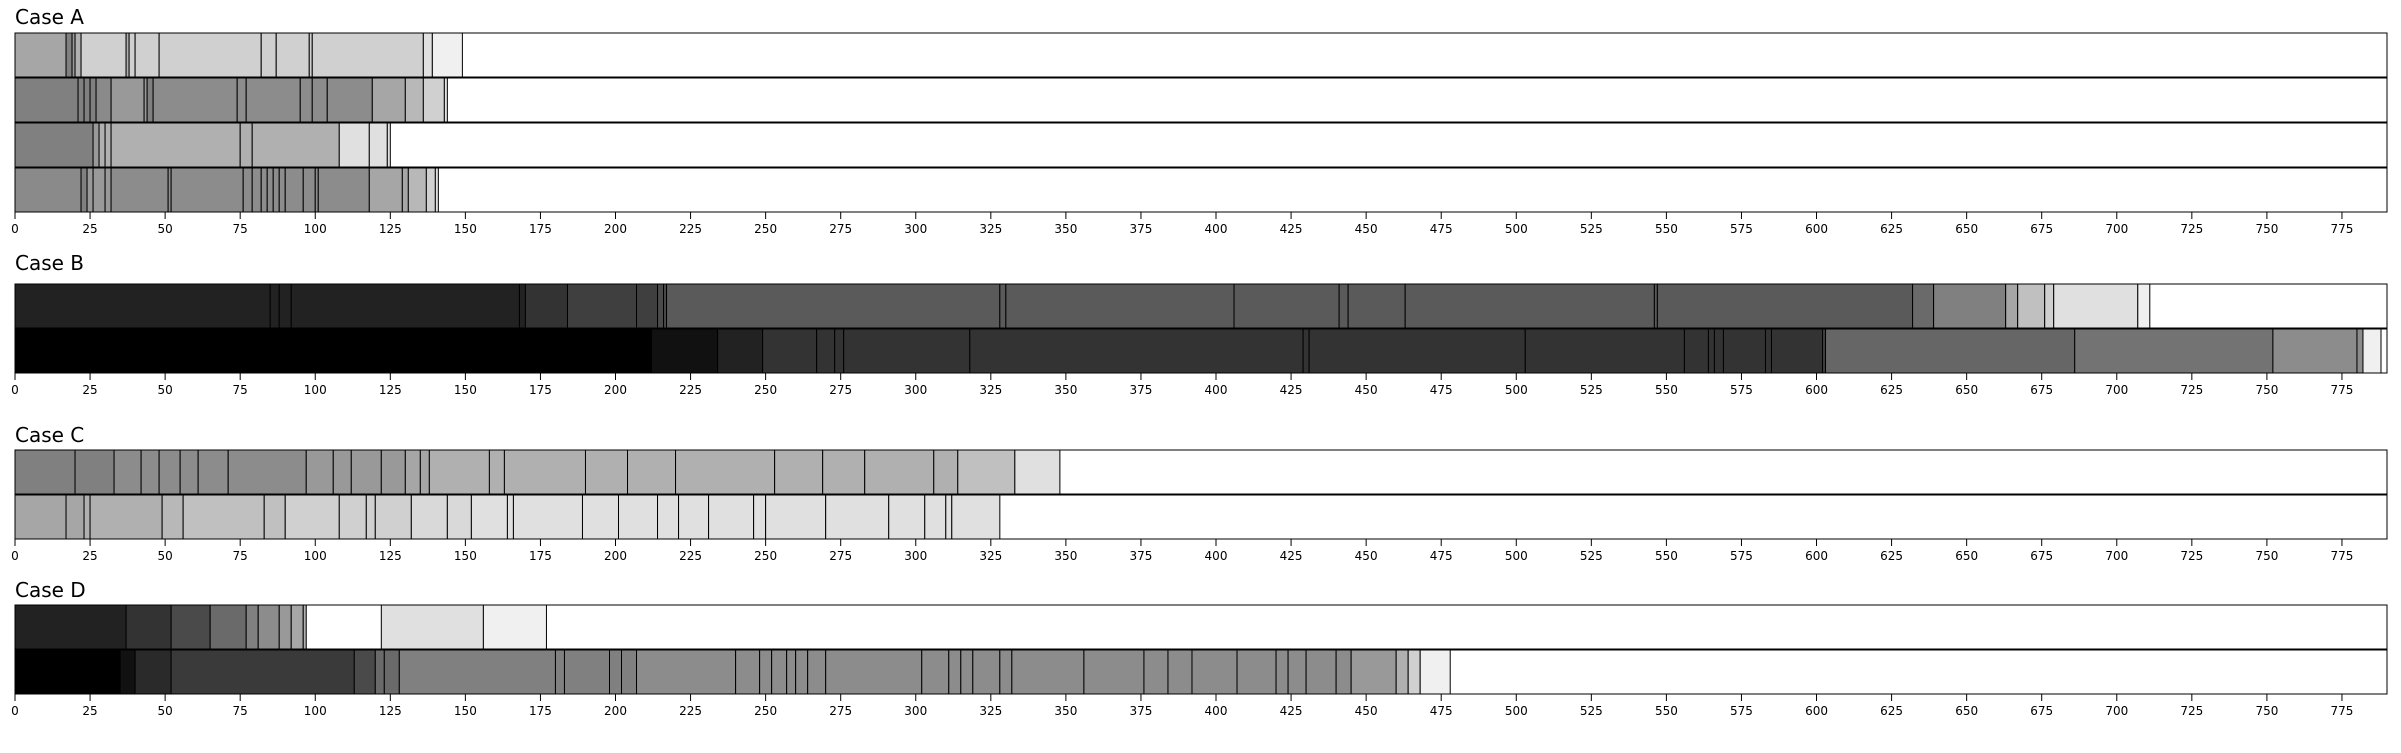 The height and width of the screenshot is (753, 2401). I want to click on panel-title: Case C, so click(49, 435).